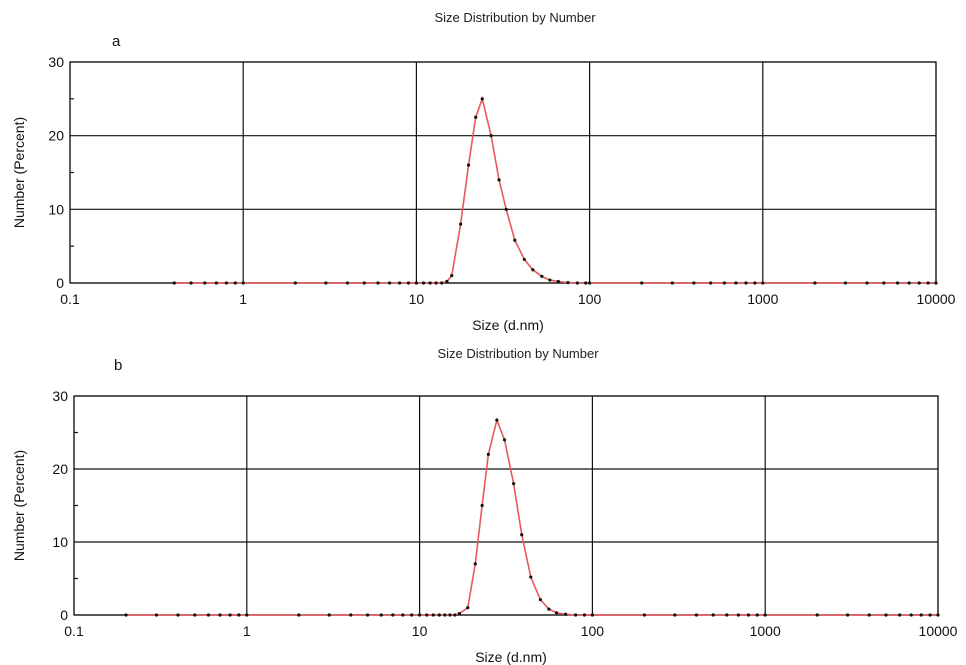 The height and width of the screenshot is (665, 966). What do you see at coordinates (74, 631) in the screenshot?
I see `x-tick-label: 0.1` at bounding box center [74, 631].